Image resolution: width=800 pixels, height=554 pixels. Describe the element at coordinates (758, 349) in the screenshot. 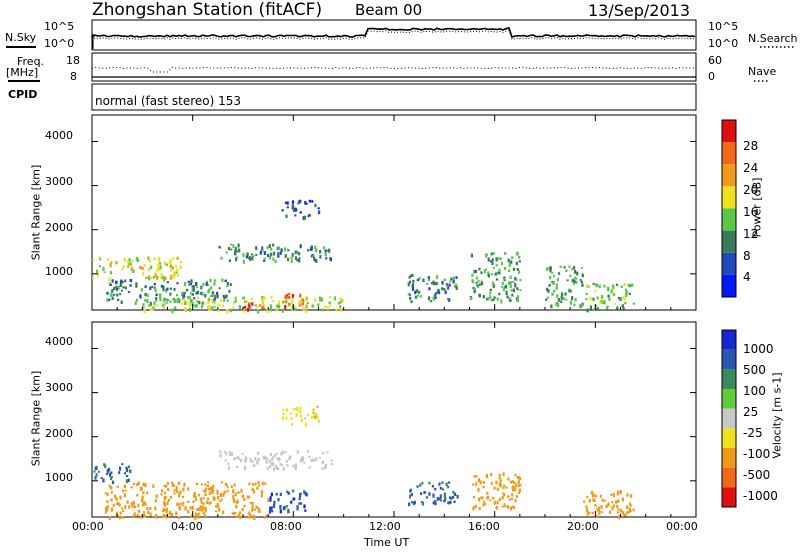

I see `vel-cb-tick-1000: 1000` at that location.